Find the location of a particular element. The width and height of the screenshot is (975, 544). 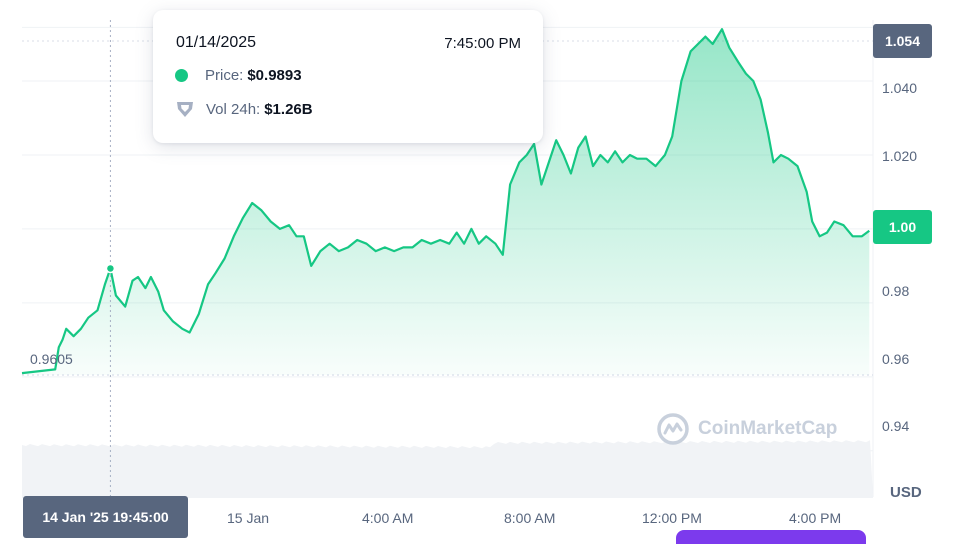

volume-icon is located at coordinates (185, 109).